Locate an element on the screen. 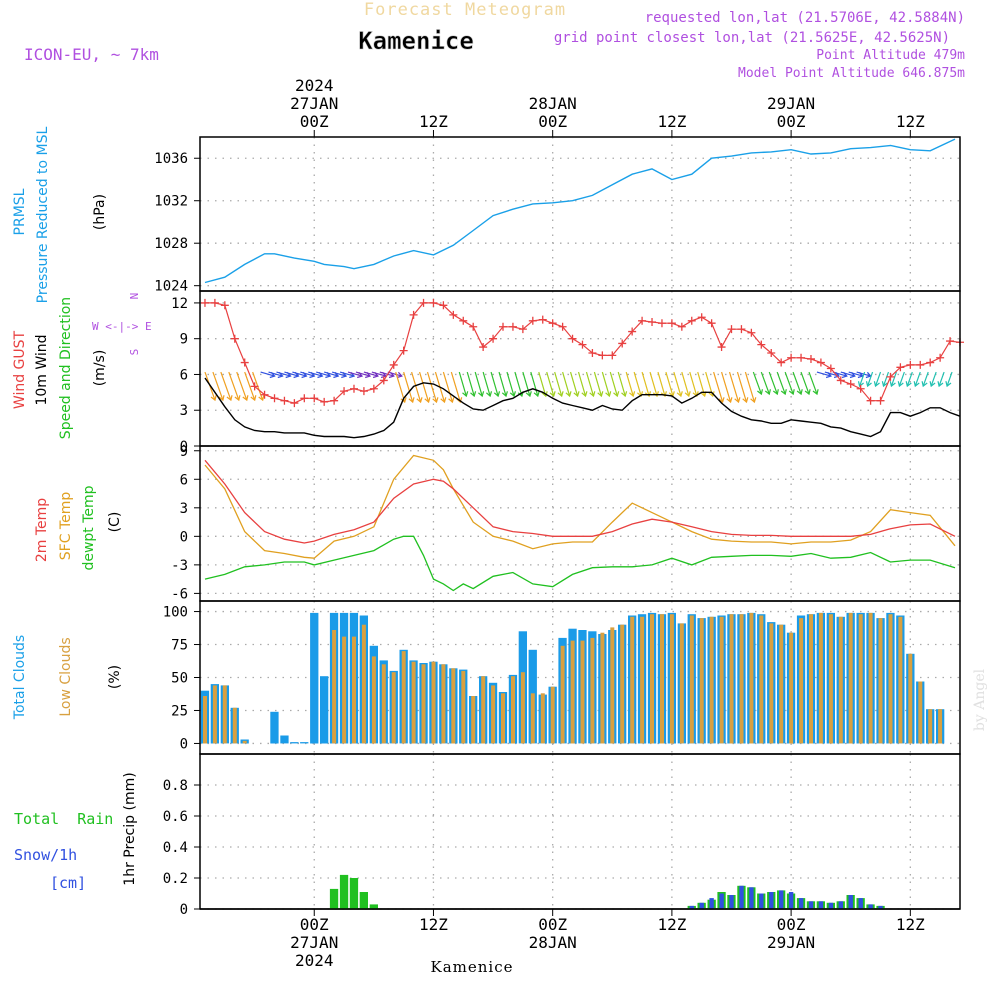  y-tick-label: 0 is located at coordinates (184, 537).